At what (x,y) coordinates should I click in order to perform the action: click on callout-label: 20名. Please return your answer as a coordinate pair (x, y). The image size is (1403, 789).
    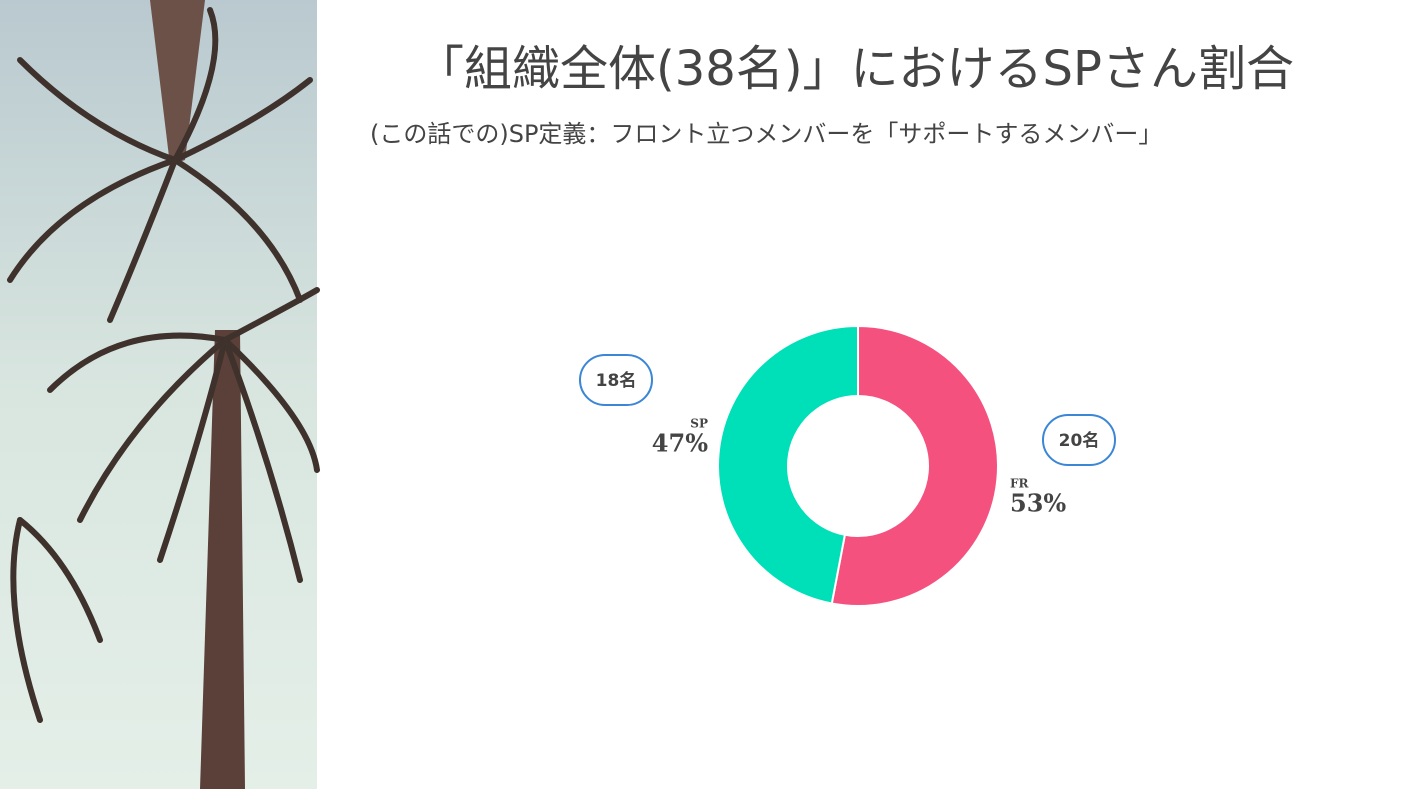
    Looking at the image, I should click on (1079, 440).